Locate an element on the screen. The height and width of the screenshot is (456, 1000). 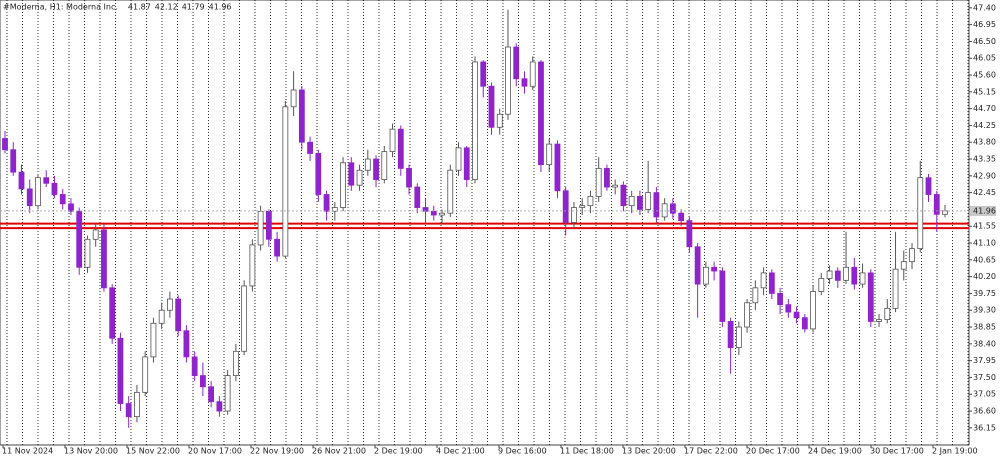
header-value: 41.87 is located at coordinates (139, 7).